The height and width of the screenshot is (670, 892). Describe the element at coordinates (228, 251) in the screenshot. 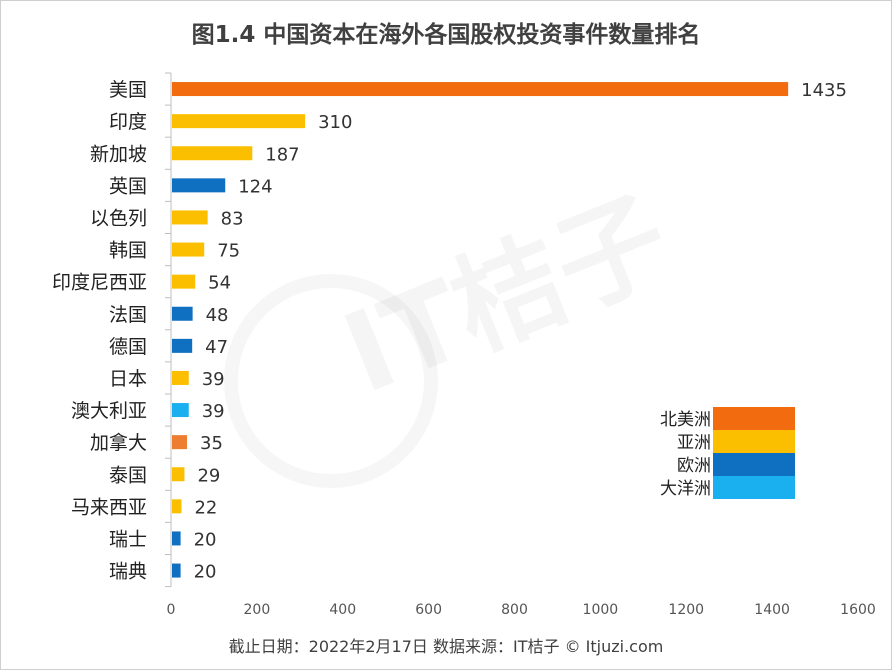

I see `data-label: 75` at that location.